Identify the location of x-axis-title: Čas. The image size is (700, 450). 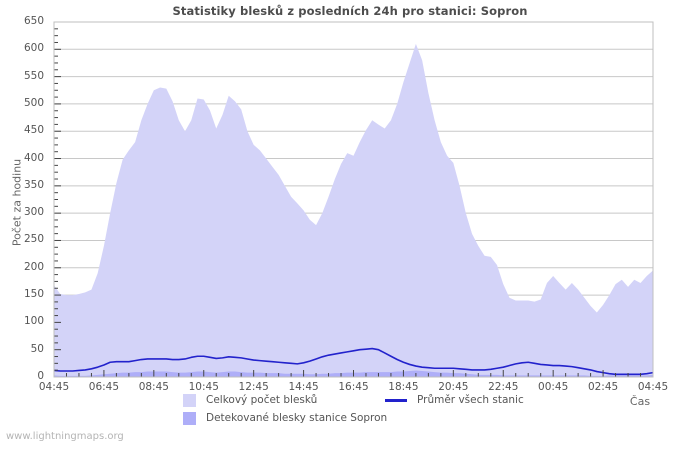
(640, 401).